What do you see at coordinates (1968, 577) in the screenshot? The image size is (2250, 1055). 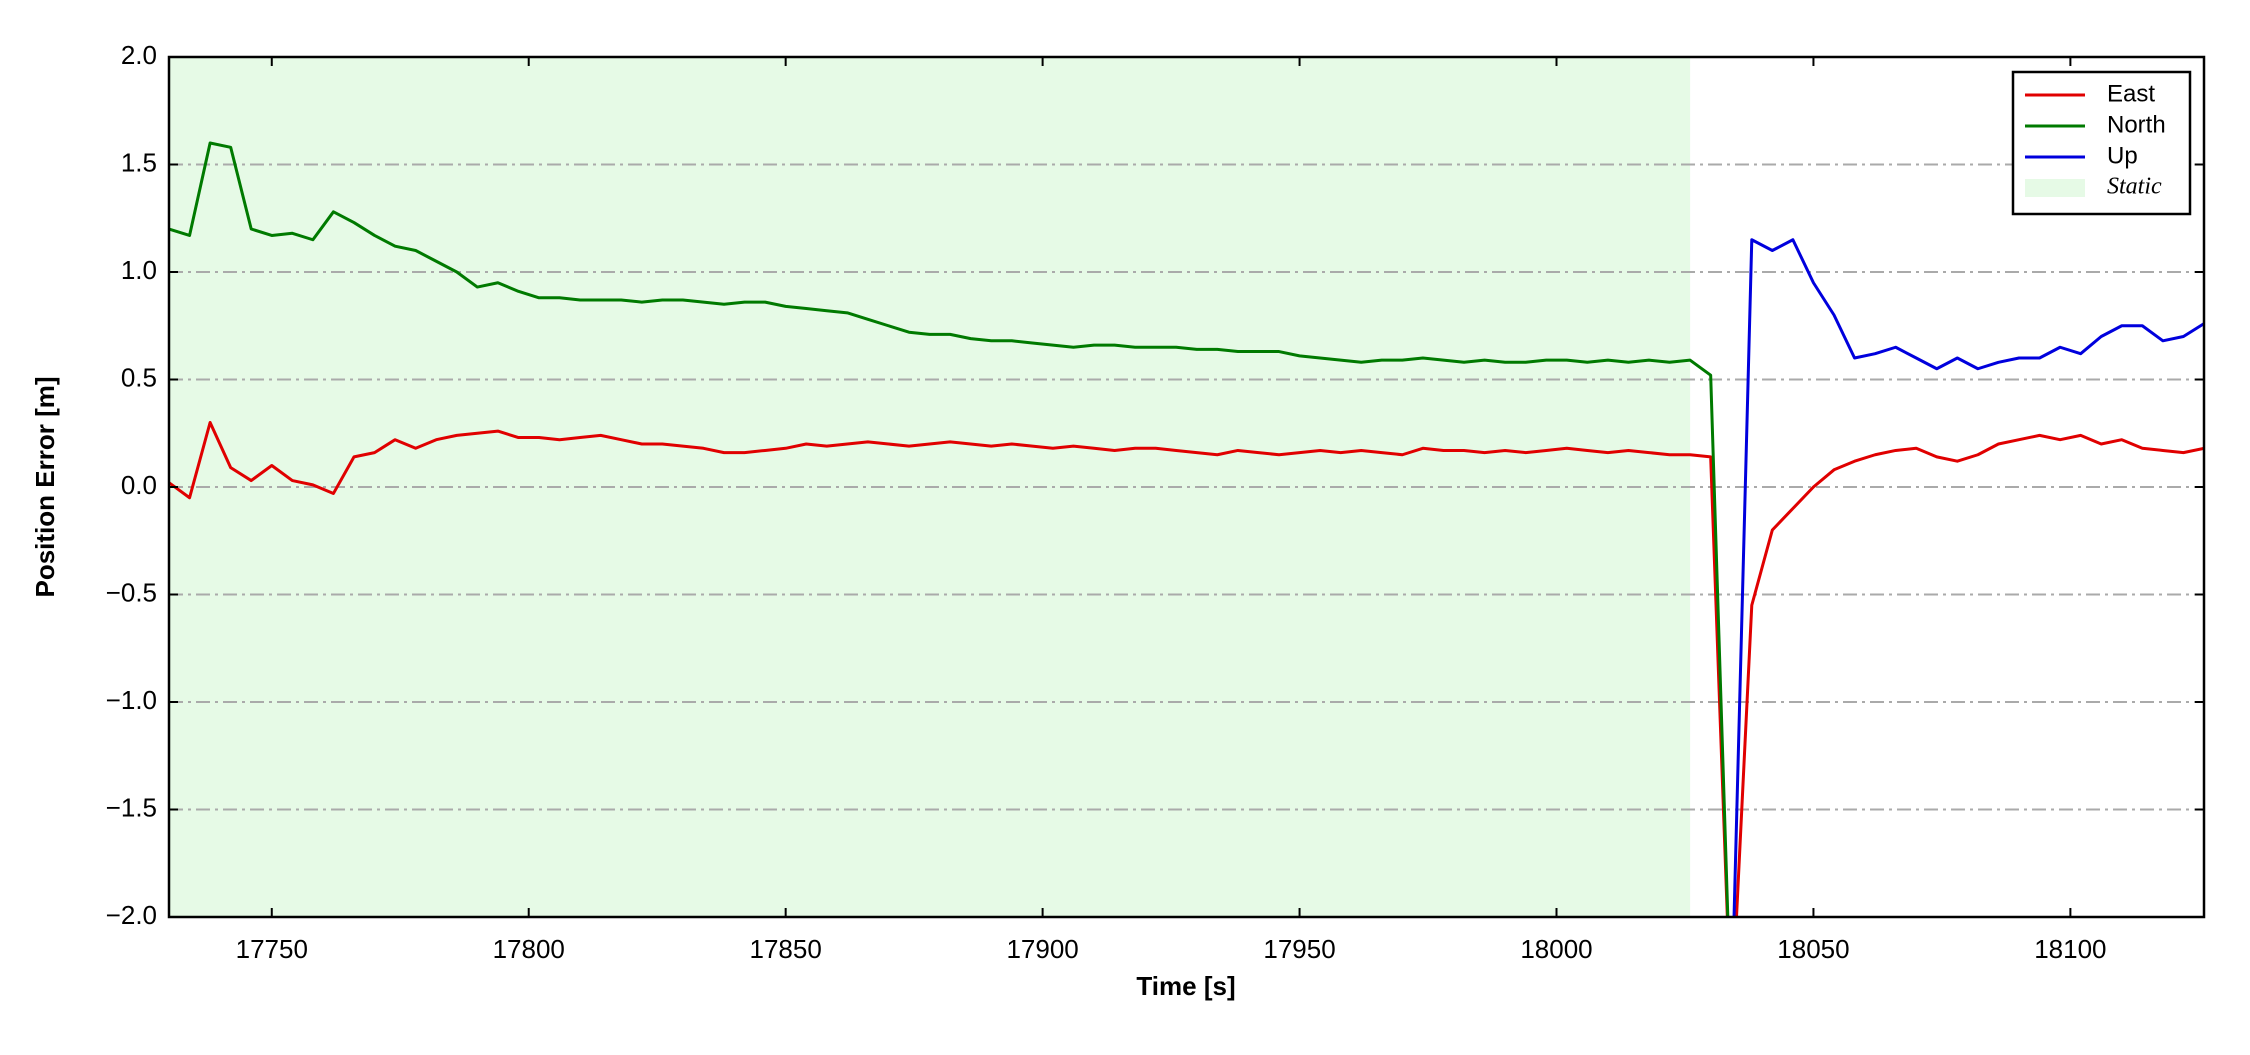 I see `series-line` at bounding box center [1968, 577].